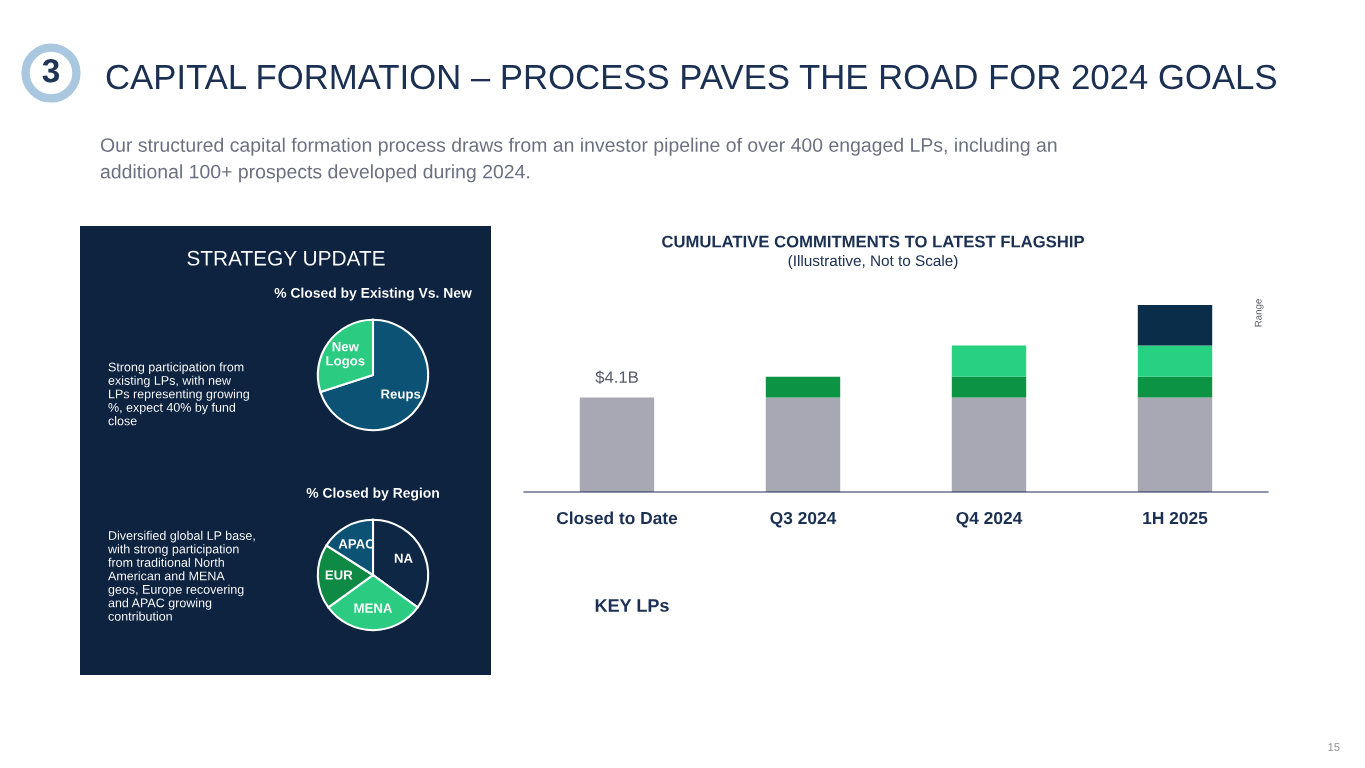 This screenshot has height=768, width=1365. What do you see at coordinates (617, 518) in the screenshot?
I see `x-tick-label: Closed to Date` at bounding box center [617, 518].